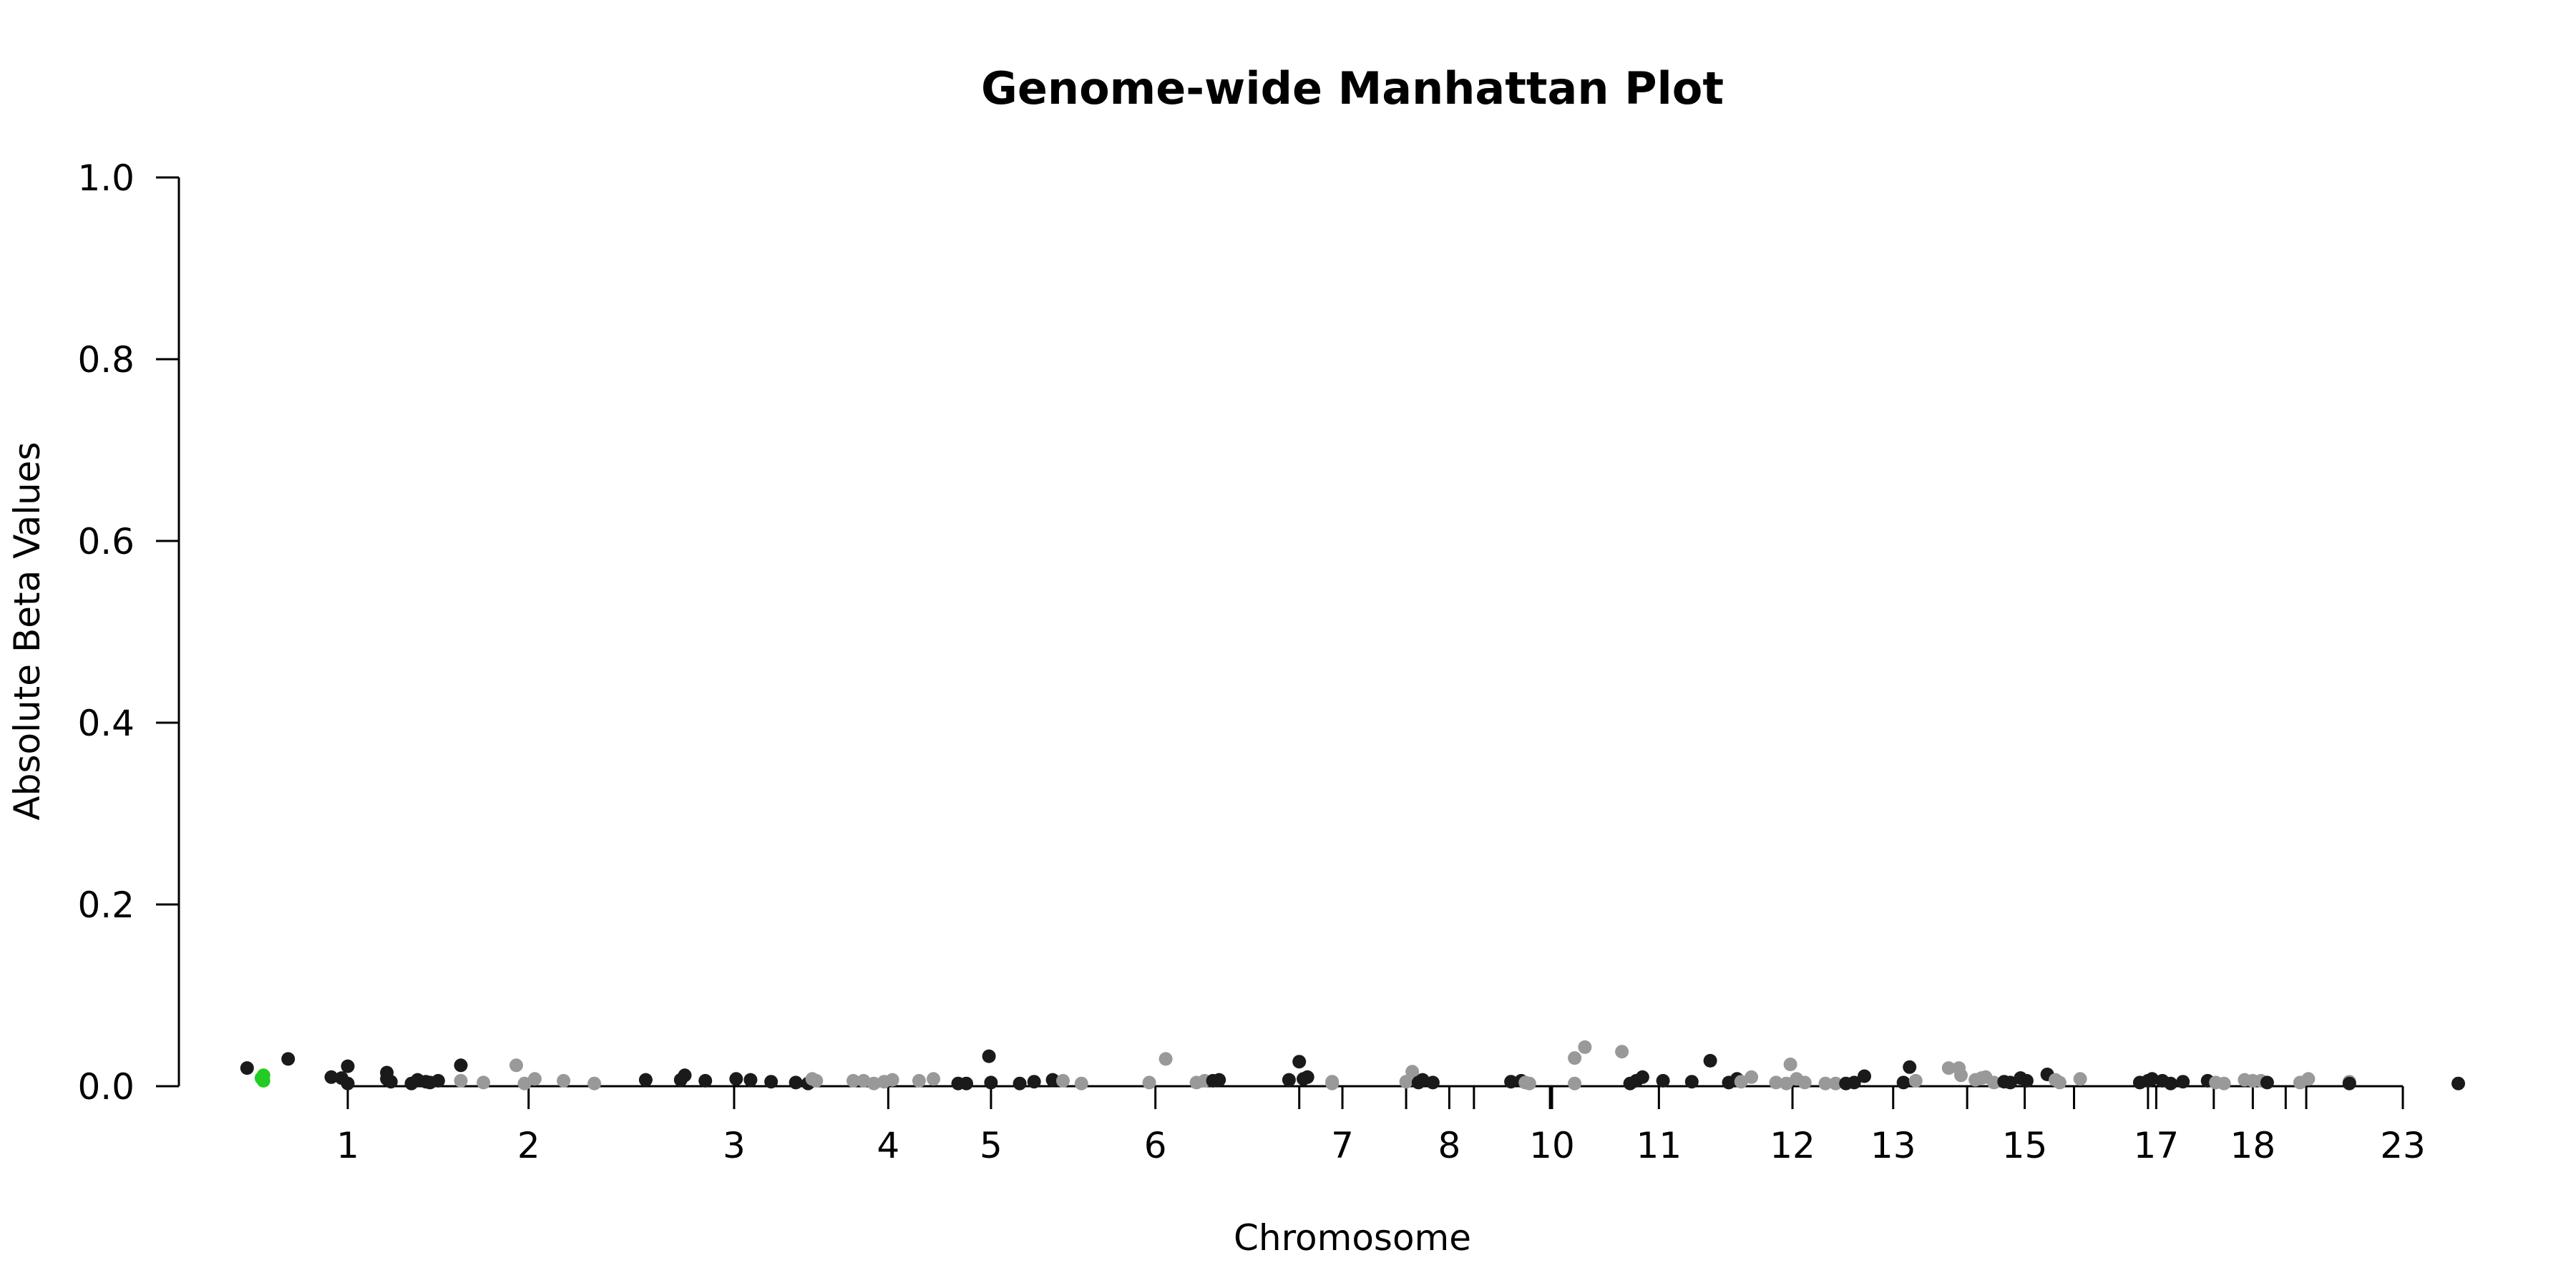 The height and width of the screenshot is (1288, 2576). Describe the element at coordinates (2403, 1145) in the screenshot. I see `x-tick-label: 23` at that location.